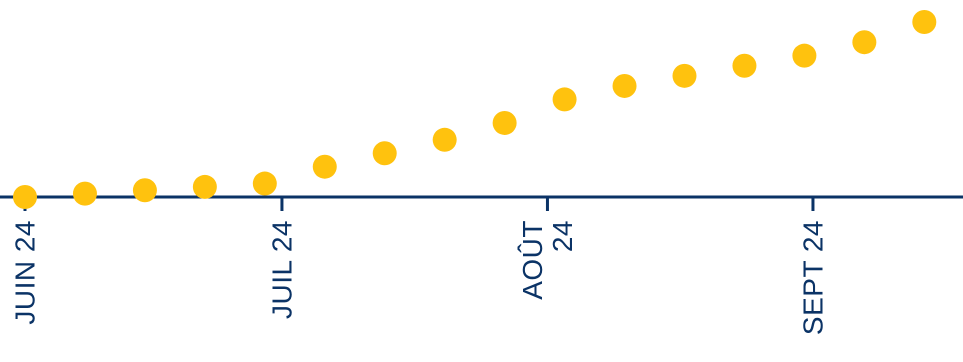 The width and height of the screenshot is (963, 362). I want to click on x-tick-label-3: SEPT 24, so click(812, 277).